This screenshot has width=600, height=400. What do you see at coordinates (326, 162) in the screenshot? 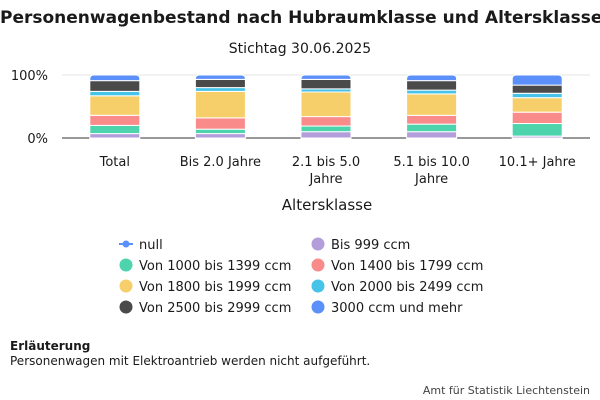
I see `x-tick-label: 2.1 bis 5.0` at bounding box center [326, 162].